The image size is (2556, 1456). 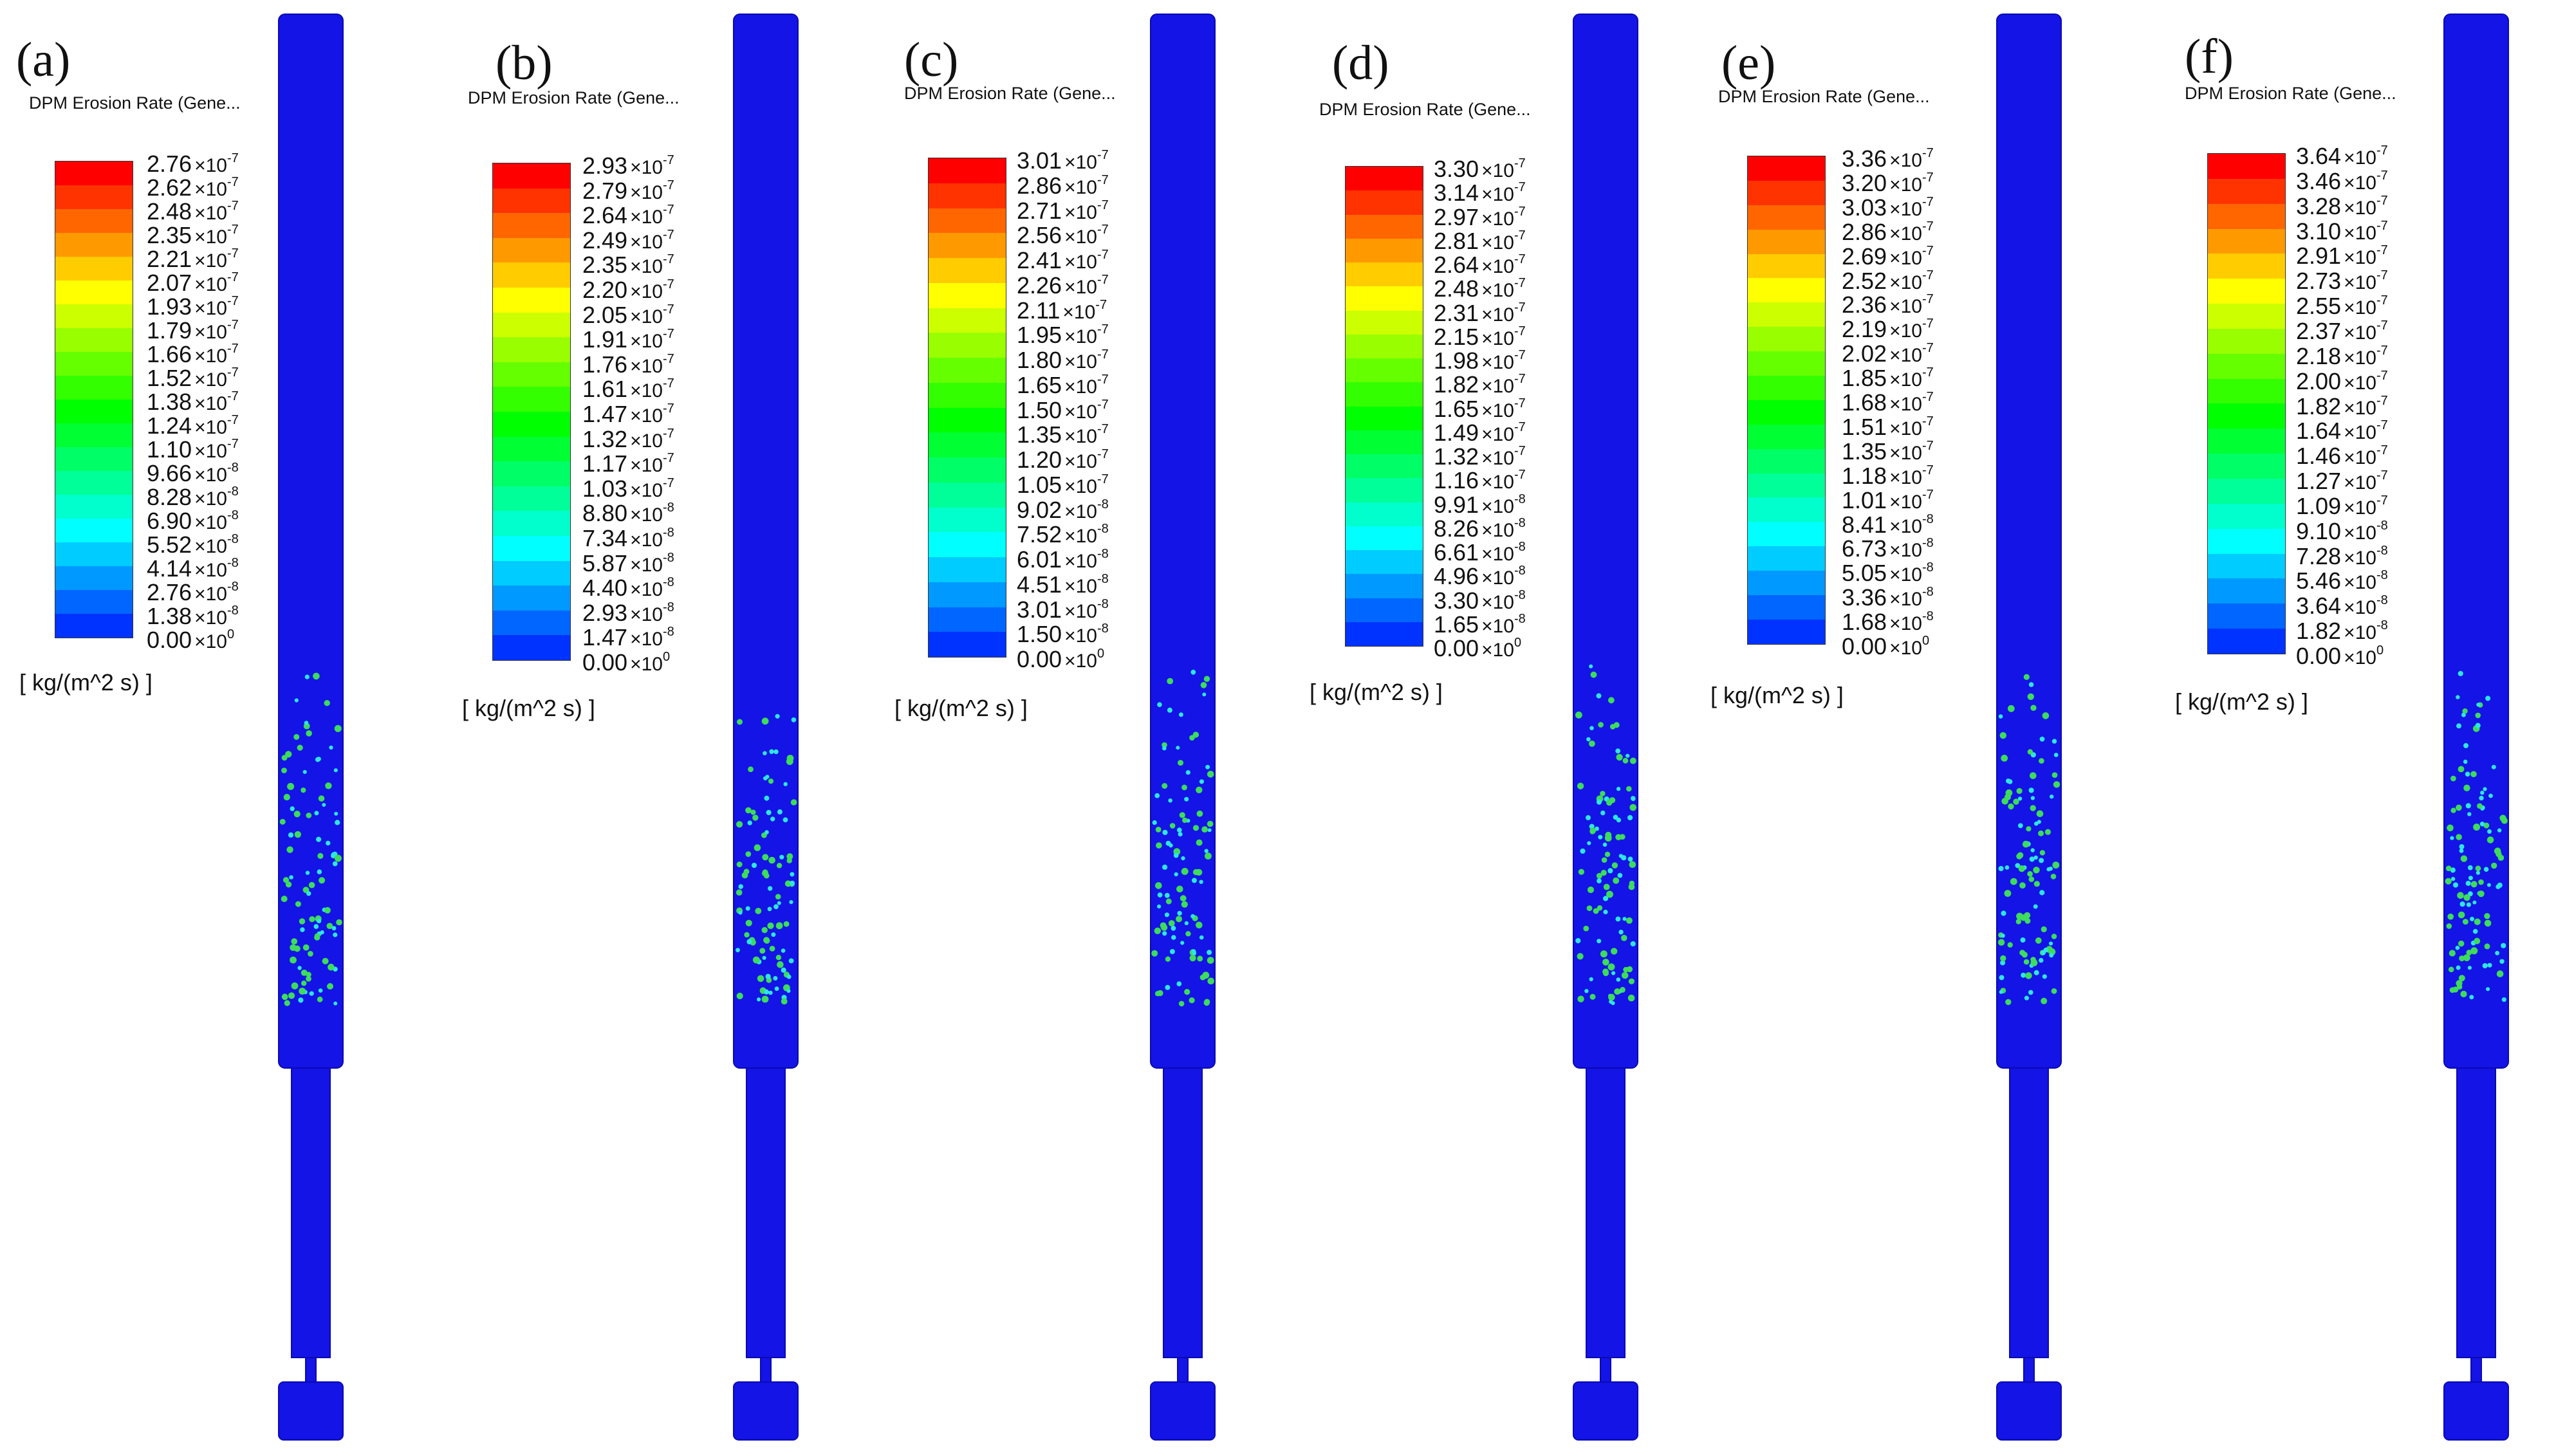 What do you see at coordinates (628, 613) in the screenshot?
I see `colorbar-tick-label: 2.93 ×10-8` at bounding box center [628, 613].